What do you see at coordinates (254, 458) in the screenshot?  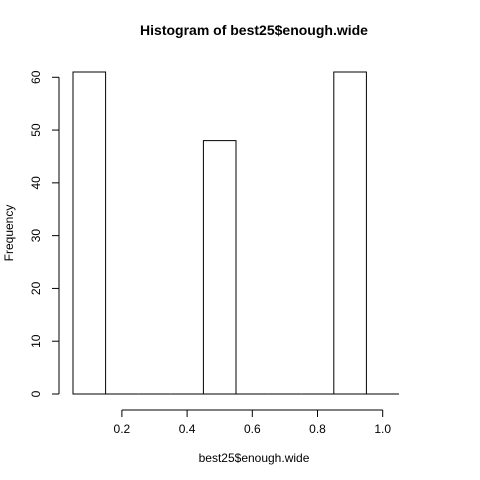 I see `x-axis-label: best25$enough.wide` at bounding box center [254, 458].